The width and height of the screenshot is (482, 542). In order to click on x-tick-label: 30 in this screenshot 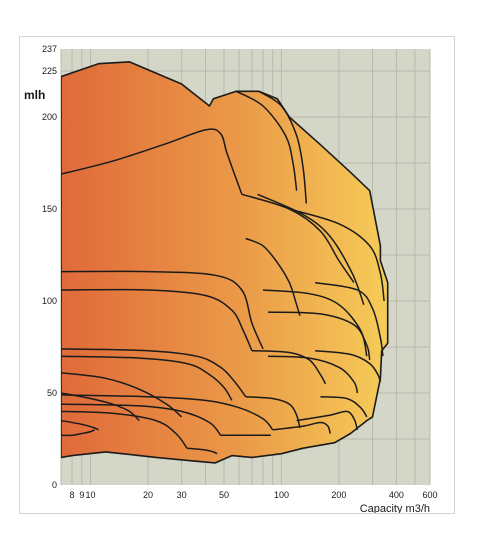, I will do `click(182, 495)`.